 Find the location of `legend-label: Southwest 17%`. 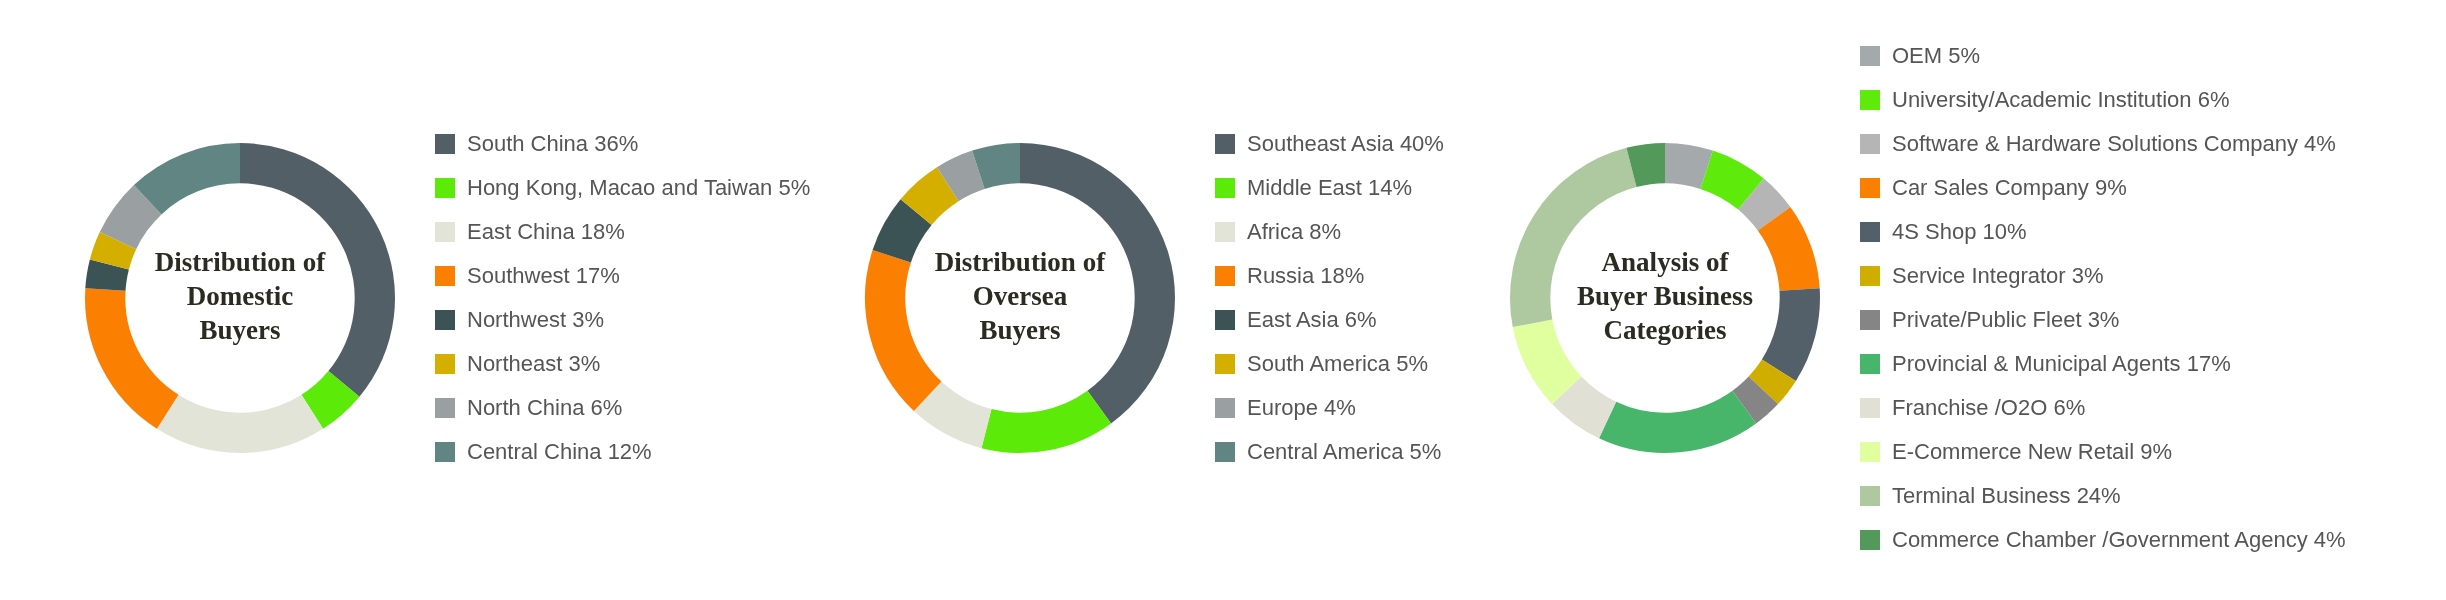

legend-label: Southwest 17% is located at coordinates (543, 276).